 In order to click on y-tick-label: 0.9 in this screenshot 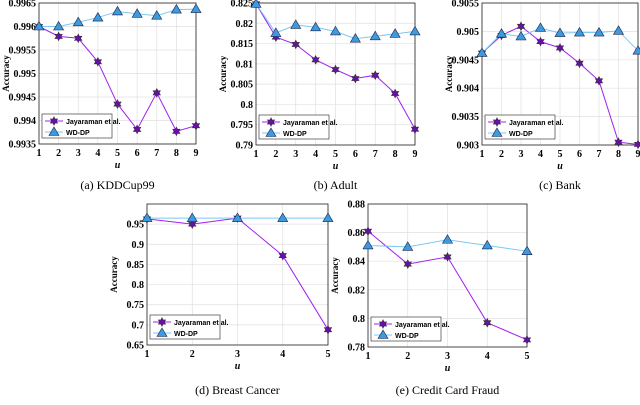, I will do `click(138, 245)`.